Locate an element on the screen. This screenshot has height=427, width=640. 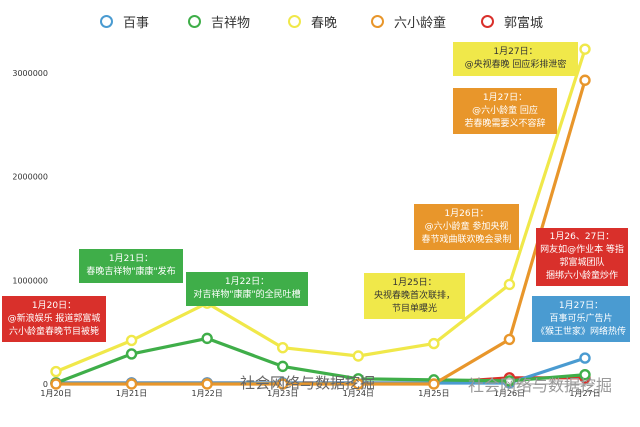
callout-line: 春节戏曲联欢晚会录制 is located at coordinates (466, 239).